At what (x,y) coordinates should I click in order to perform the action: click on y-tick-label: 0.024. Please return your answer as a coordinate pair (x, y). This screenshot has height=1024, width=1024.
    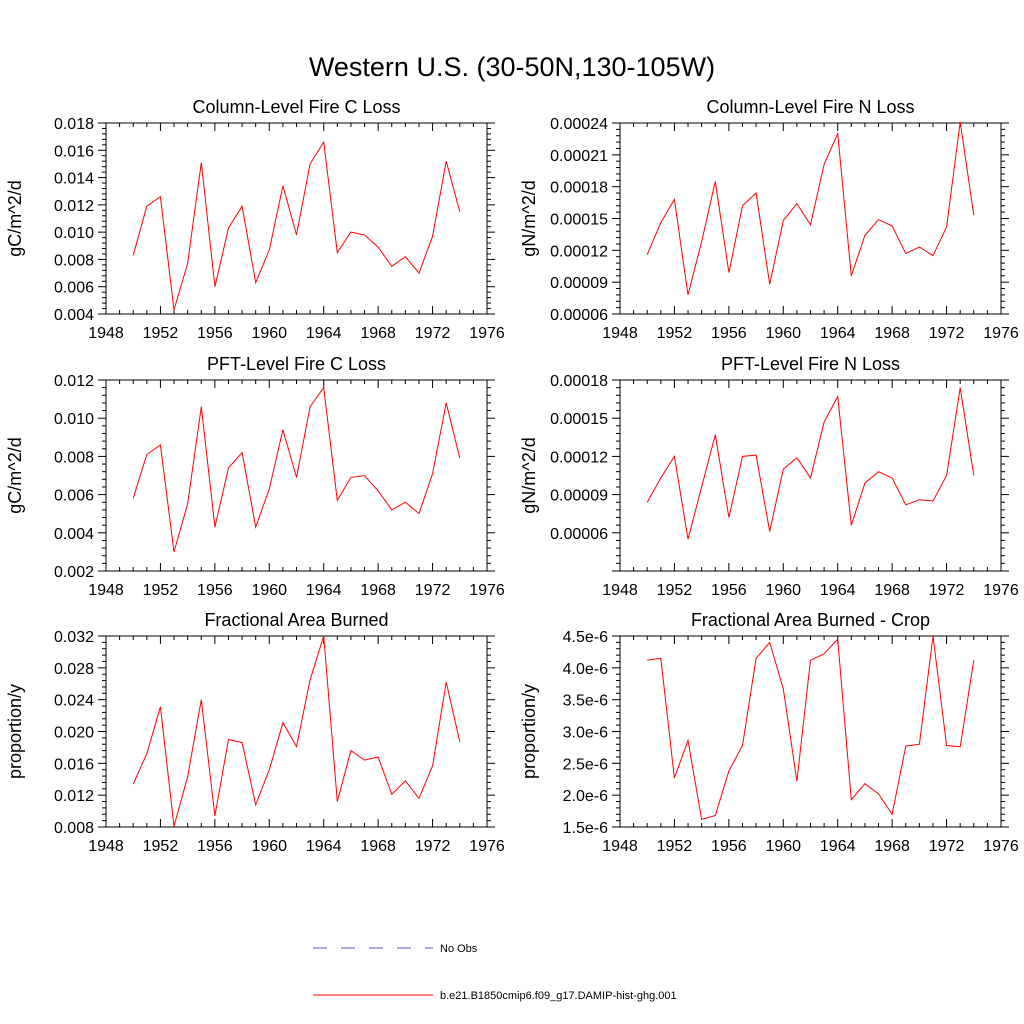
    Looking at the image, I should click on (74, 701).